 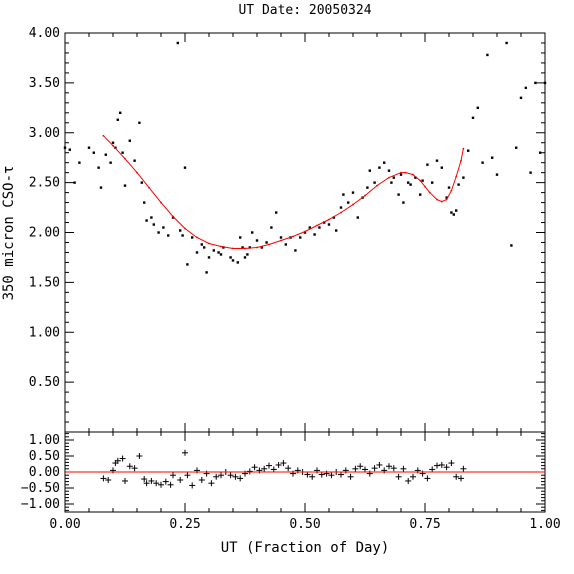 What do you see at coordinates (544, 524) in the screenshot?
I see `x-tick-label: 1.00` at bounding box center [544, 524].